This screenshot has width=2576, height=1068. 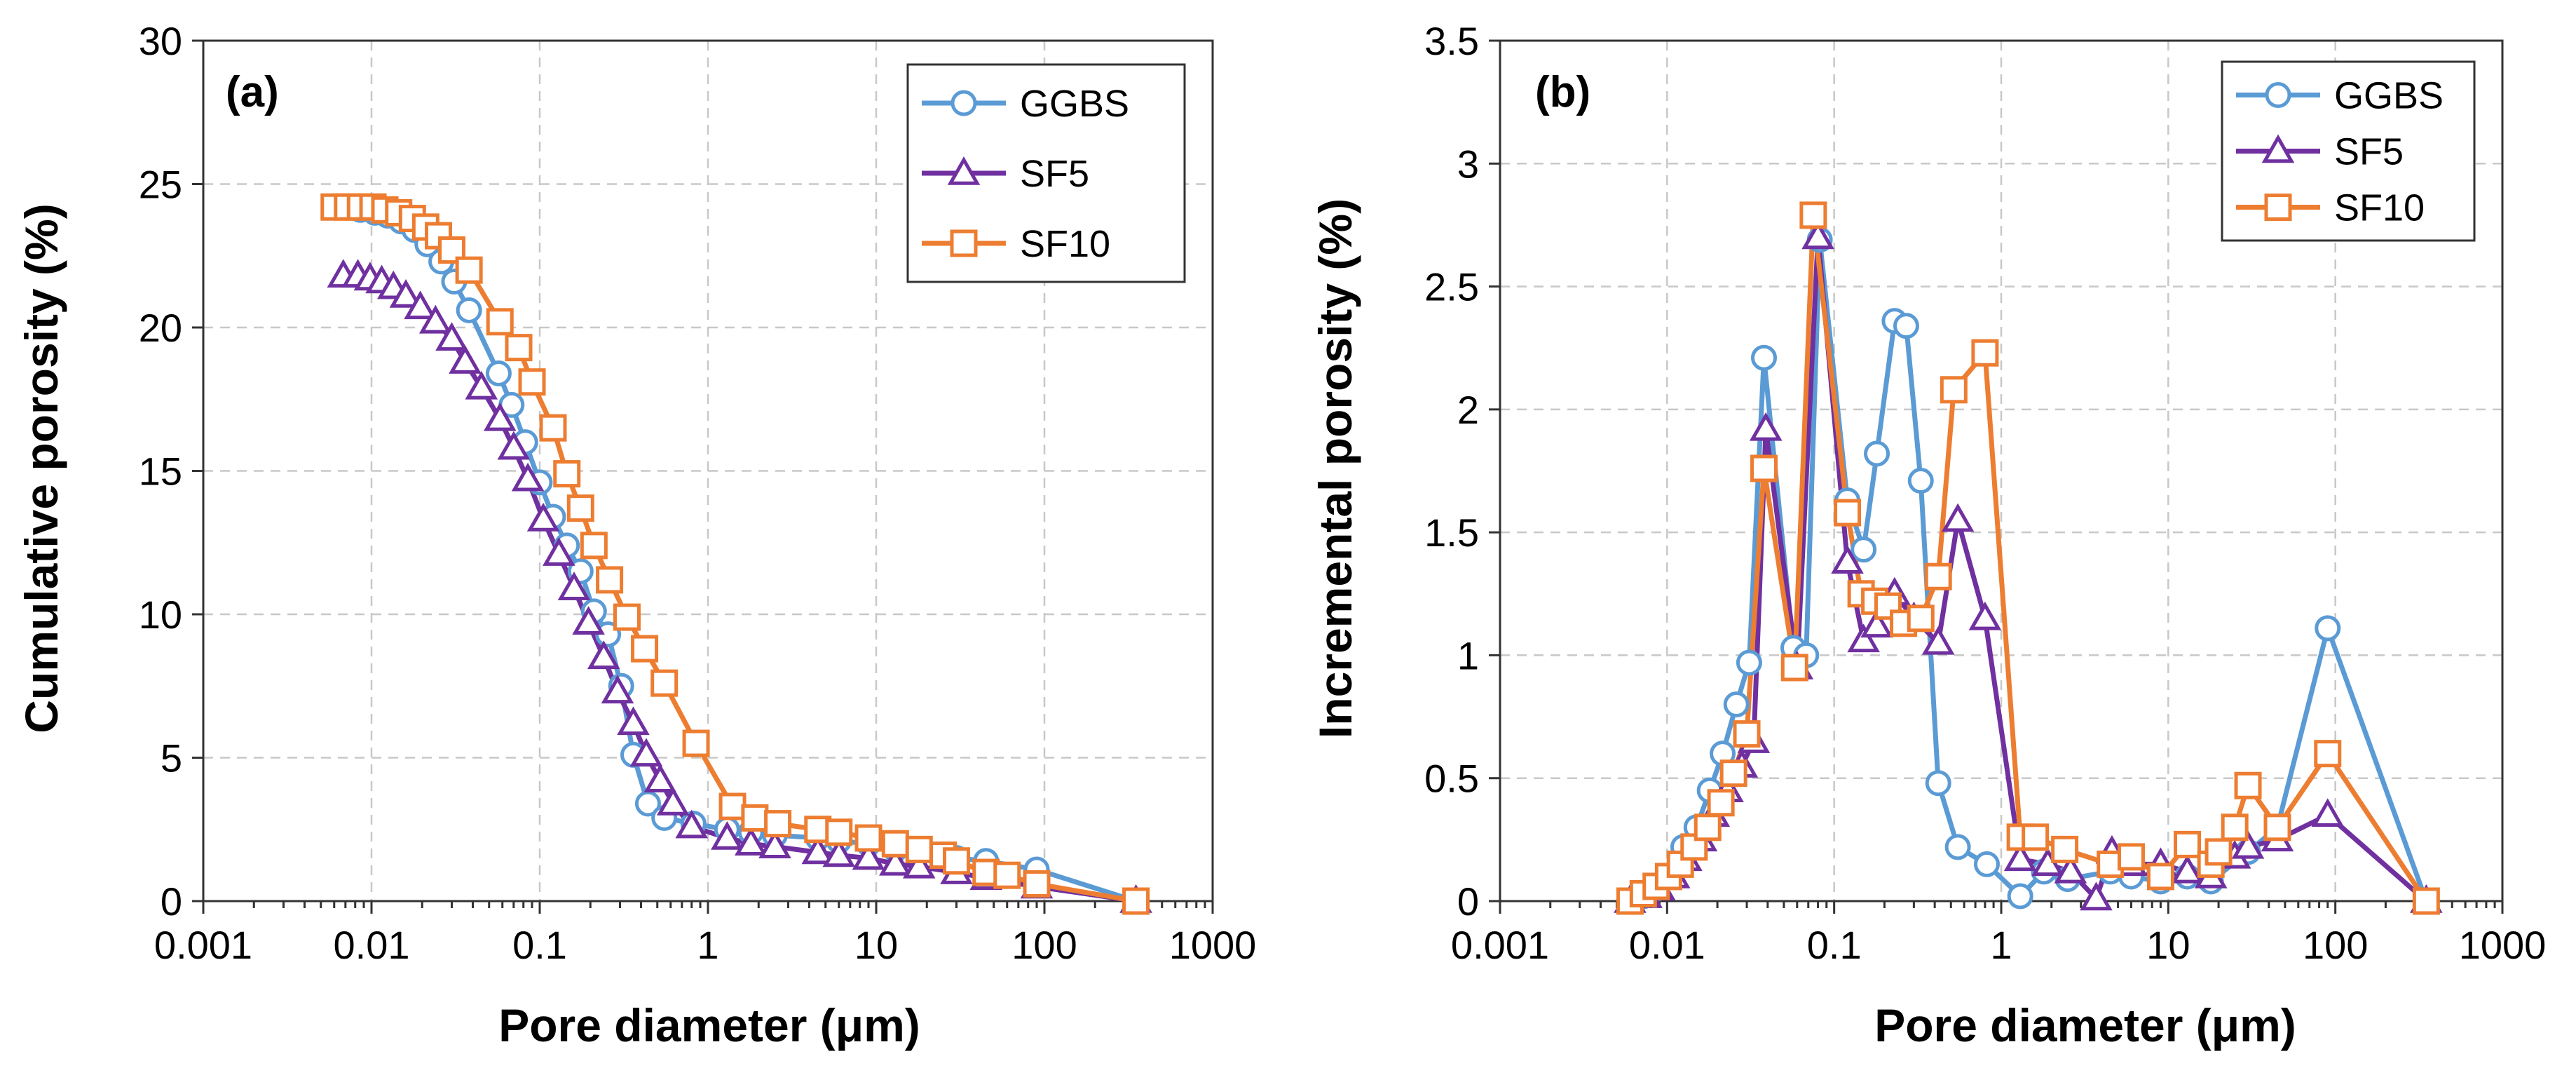 What do you see at coordinates (1834, 945) in the screenshot?
I see `panel-b-x-tick-label: 0.1` at bounding box center [1834, 945].